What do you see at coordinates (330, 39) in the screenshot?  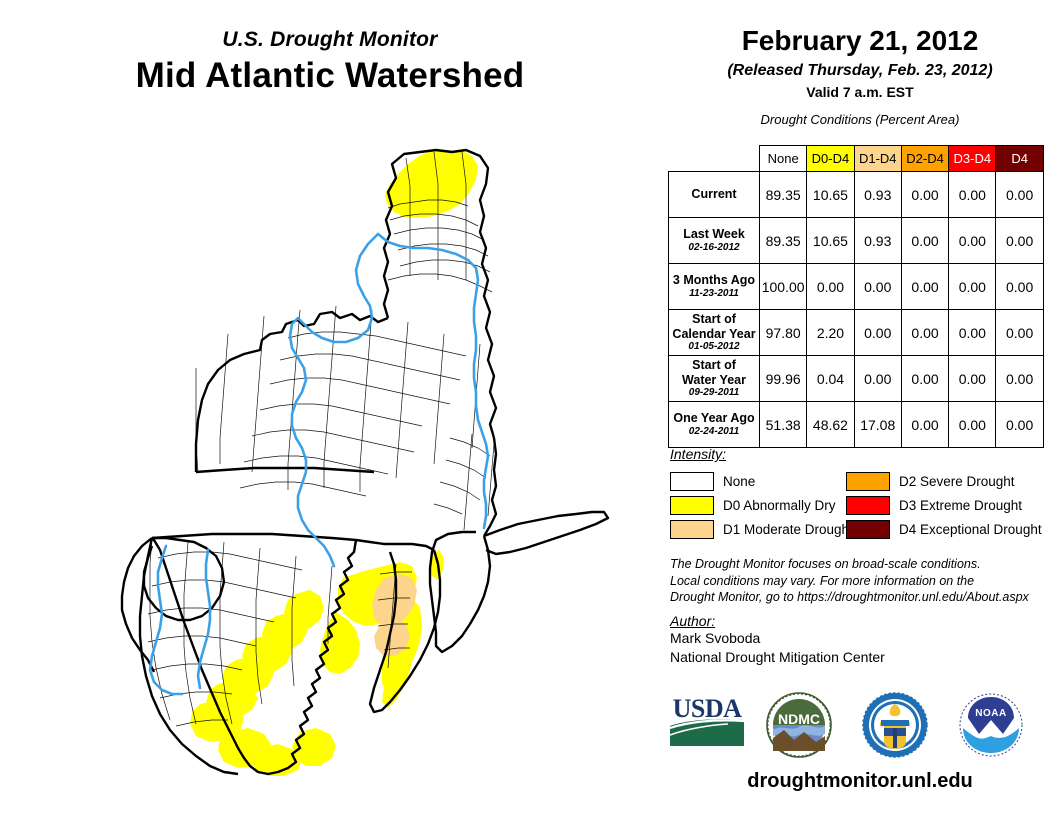 I see `program-title: U.S. Drought Monitor` at bounding box center [330, 39].